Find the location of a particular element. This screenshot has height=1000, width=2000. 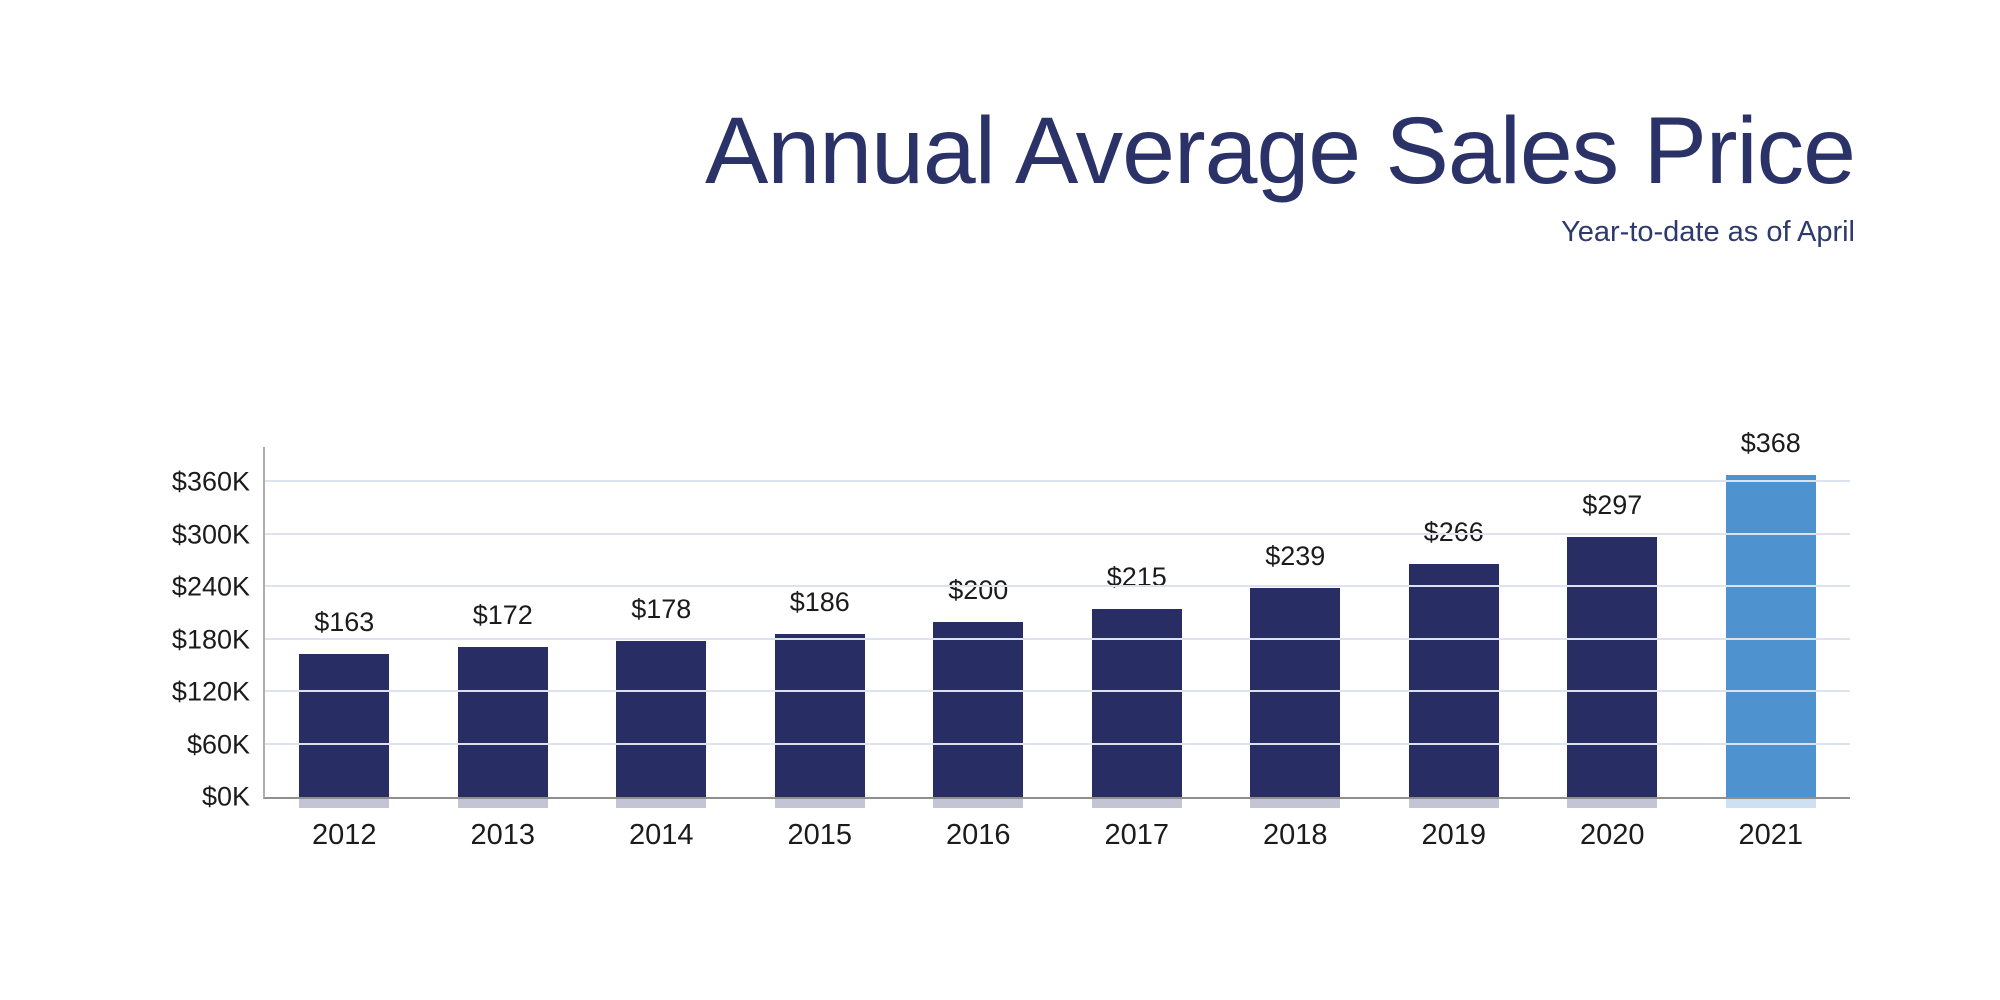

bar-value-label: $186 is located at coordinates (819, 602).